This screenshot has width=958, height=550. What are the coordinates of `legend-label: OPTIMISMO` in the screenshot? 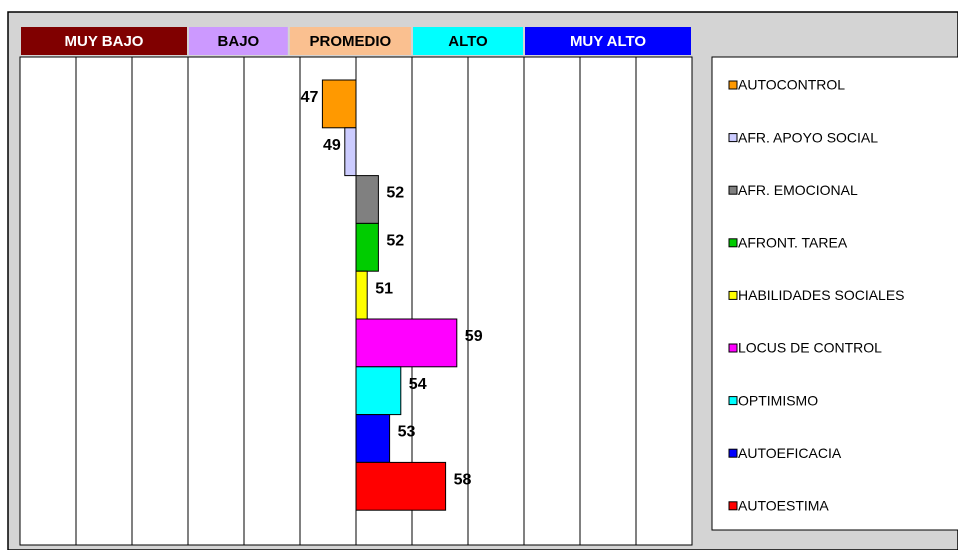 It's located at (778, 400).